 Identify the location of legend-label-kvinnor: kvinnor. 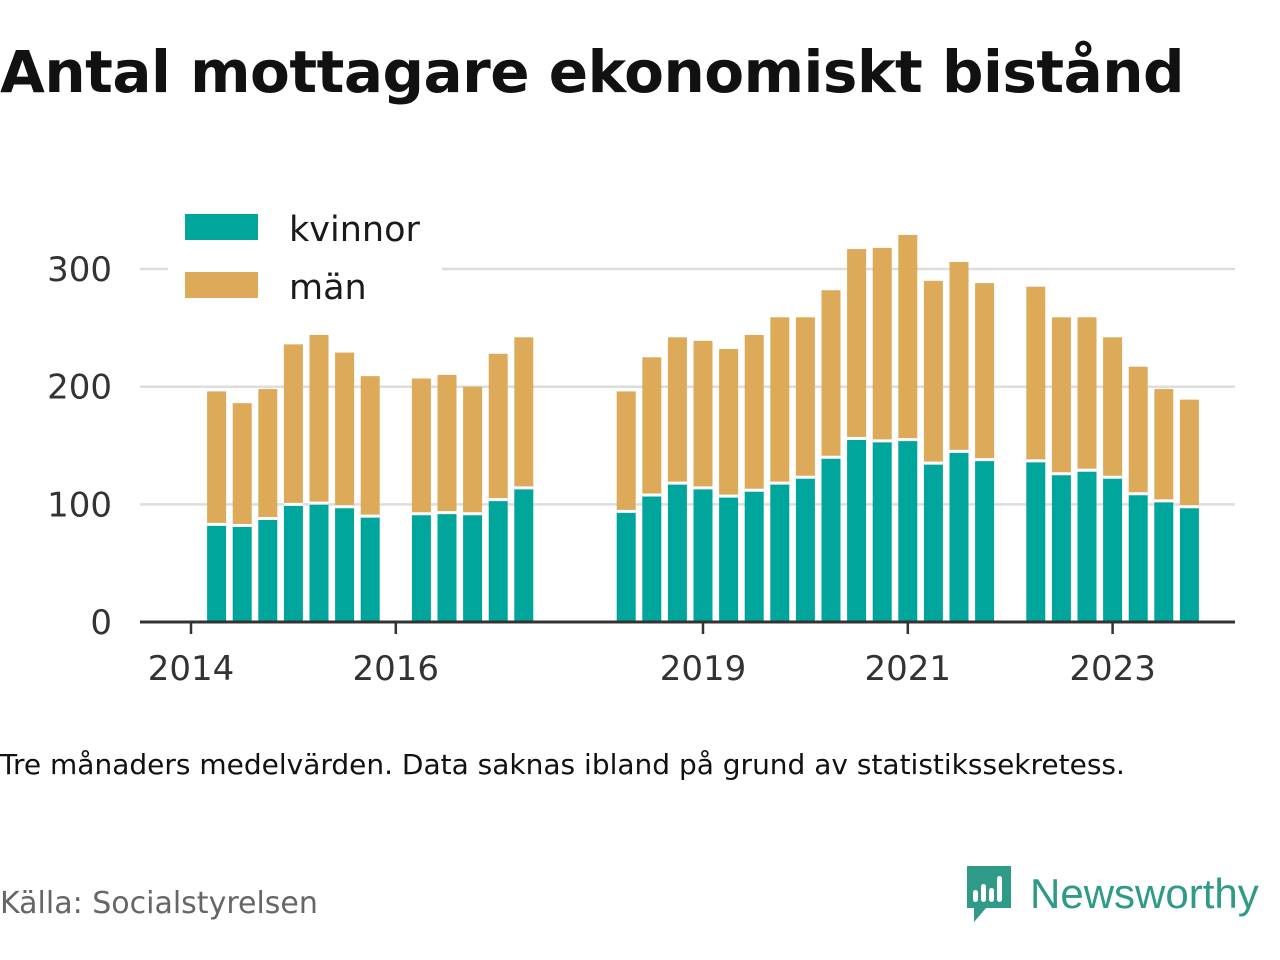
(354, 230).